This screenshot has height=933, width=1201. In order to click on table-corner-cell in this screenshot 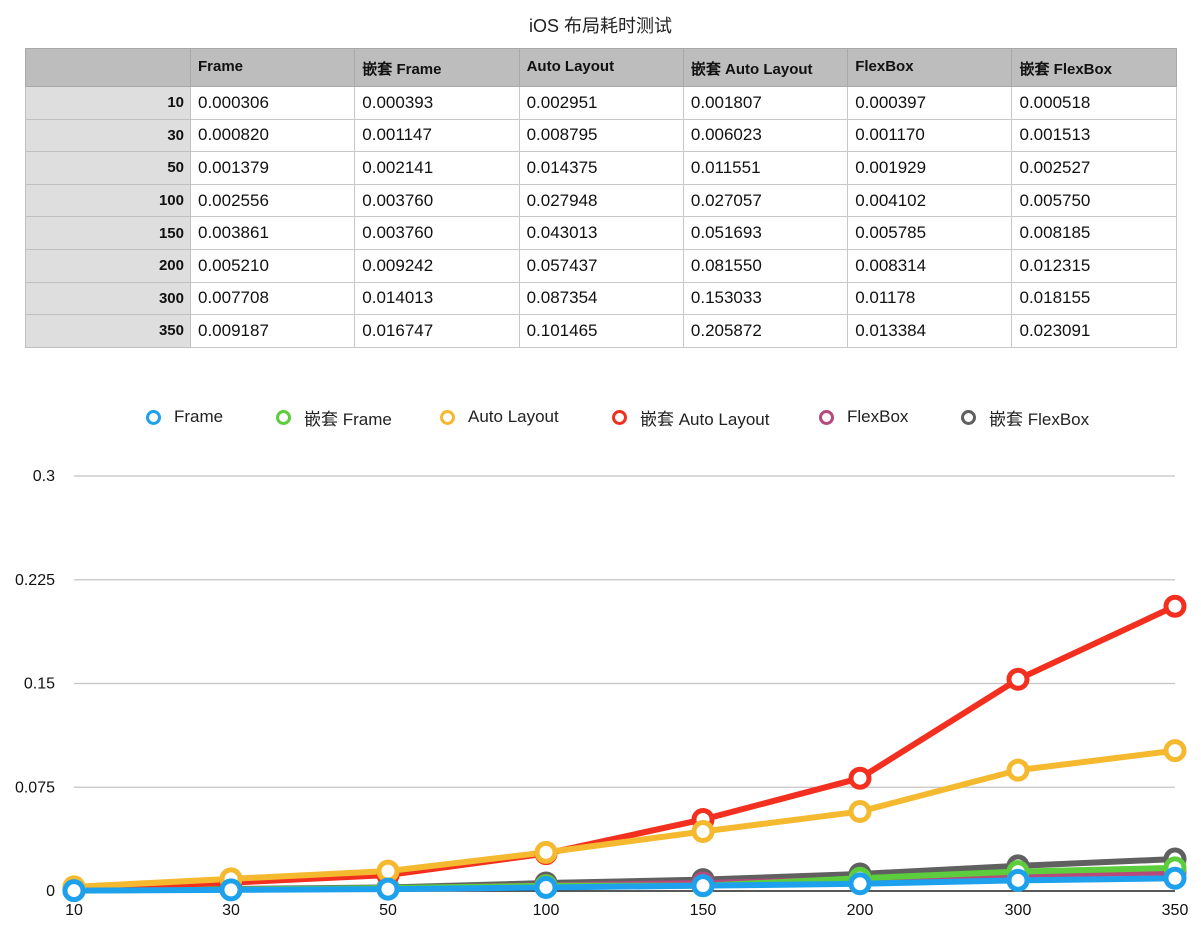, I will do `click(108, 67)`.